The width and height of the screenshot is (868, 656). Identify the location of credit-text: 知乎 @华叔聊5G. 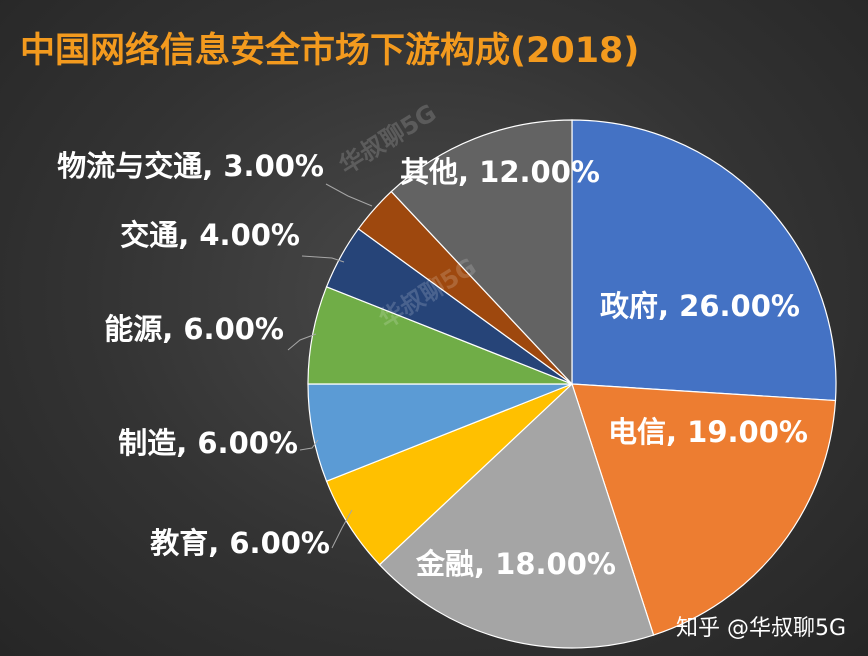
(760, 628).